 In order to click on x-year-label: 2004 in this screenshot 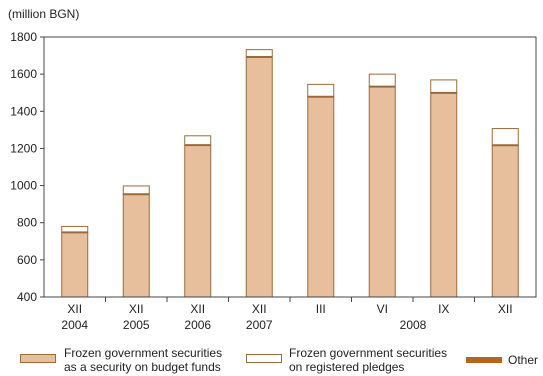, I will do `click(74, 325)`.